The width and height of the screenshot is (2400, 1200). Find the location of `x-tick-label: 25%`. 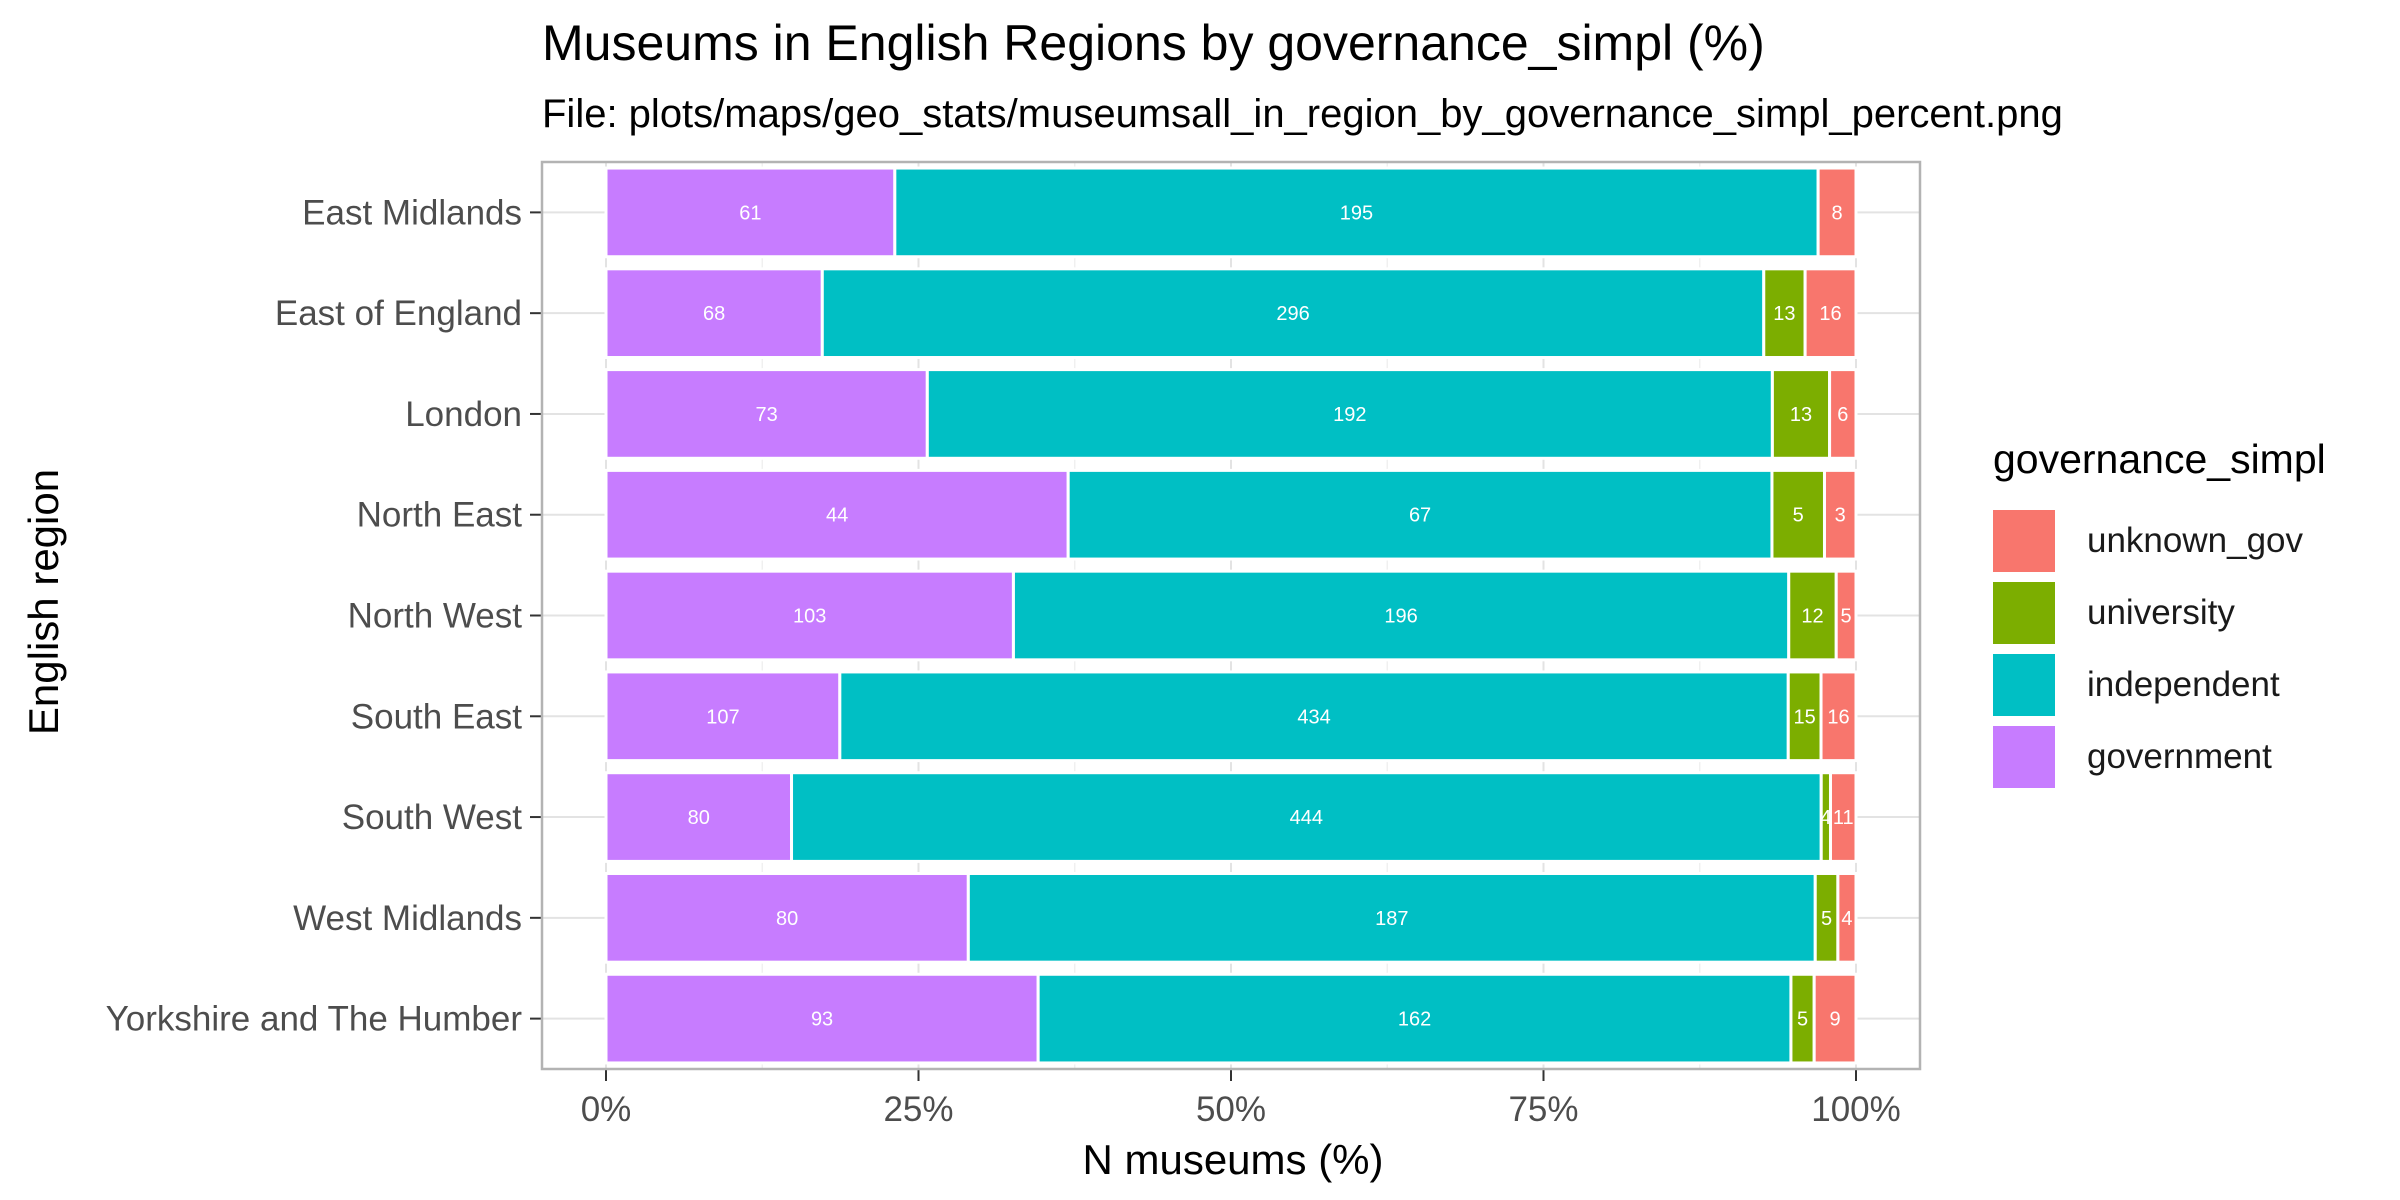

x-tick-label: 25% is located at coordinates (918, 1109).